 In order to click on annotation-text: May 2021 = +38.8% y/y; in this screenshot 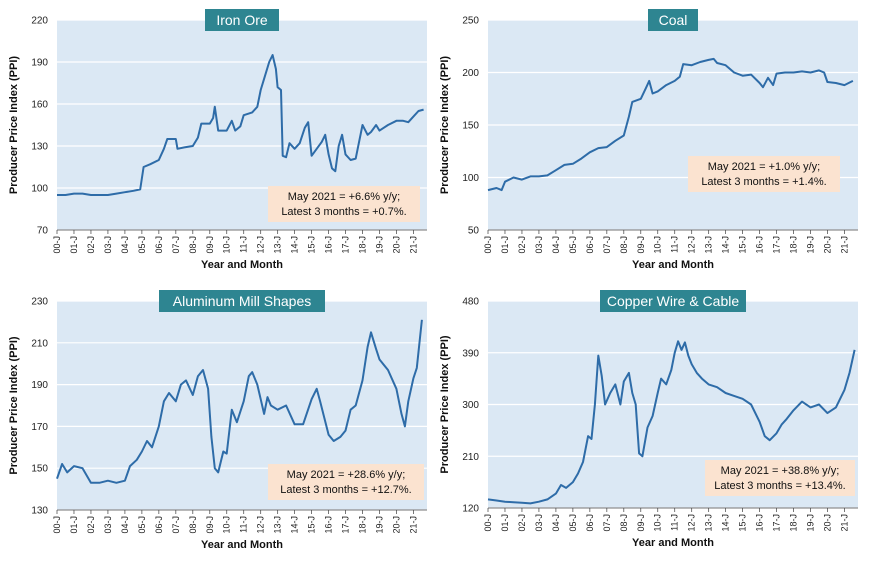, I will do `click(780, 471)`.